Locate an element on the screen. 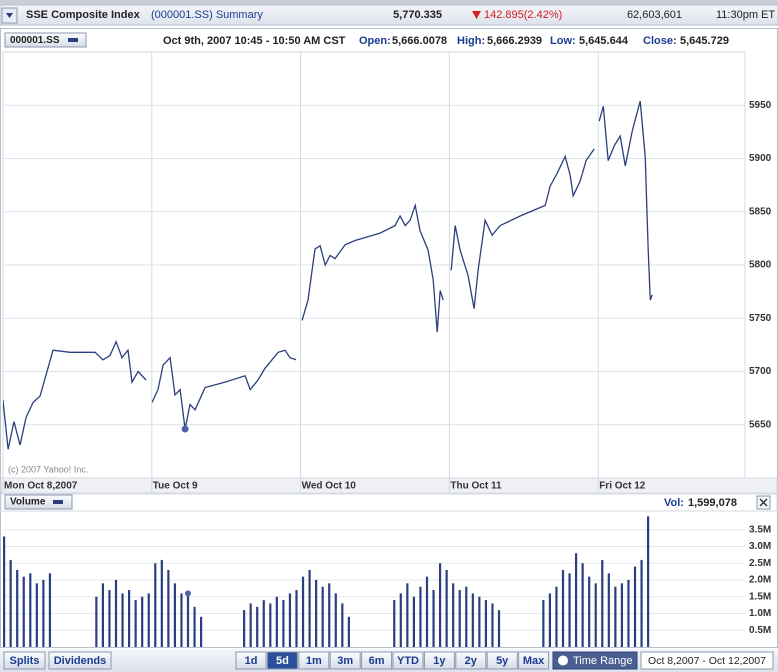 The height and width of the screenshot is (672, 778). open-label: Open: is located at coordinates (375, 41).